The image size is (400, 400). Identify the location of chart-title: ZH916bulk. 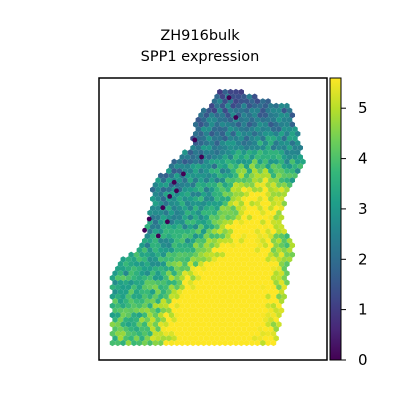
(200, 36).